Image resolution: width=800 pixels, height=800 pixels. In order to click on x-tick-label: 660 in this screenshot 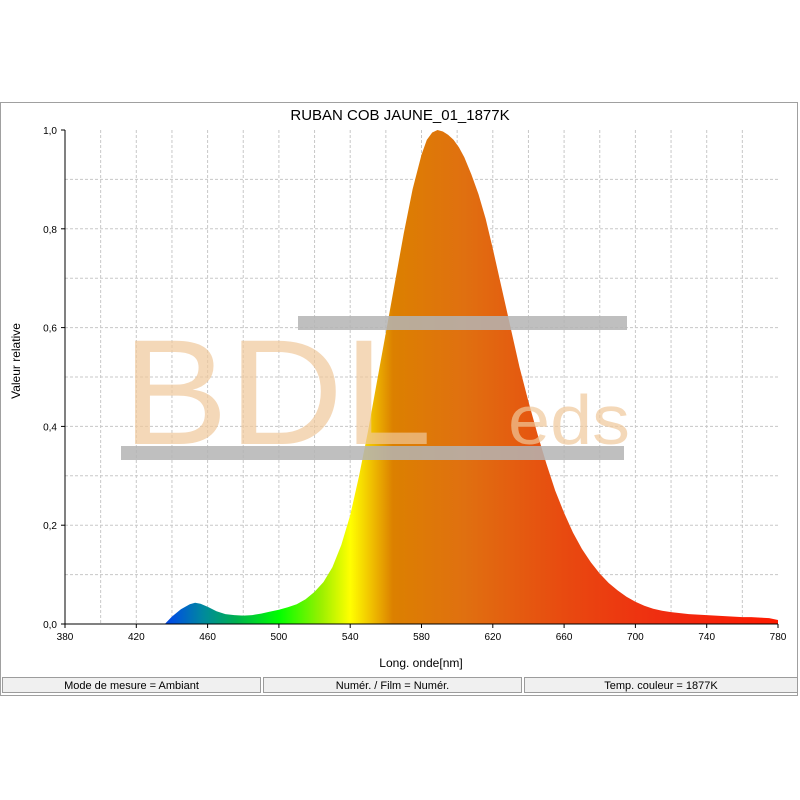, I will do `click(564, 637)`.